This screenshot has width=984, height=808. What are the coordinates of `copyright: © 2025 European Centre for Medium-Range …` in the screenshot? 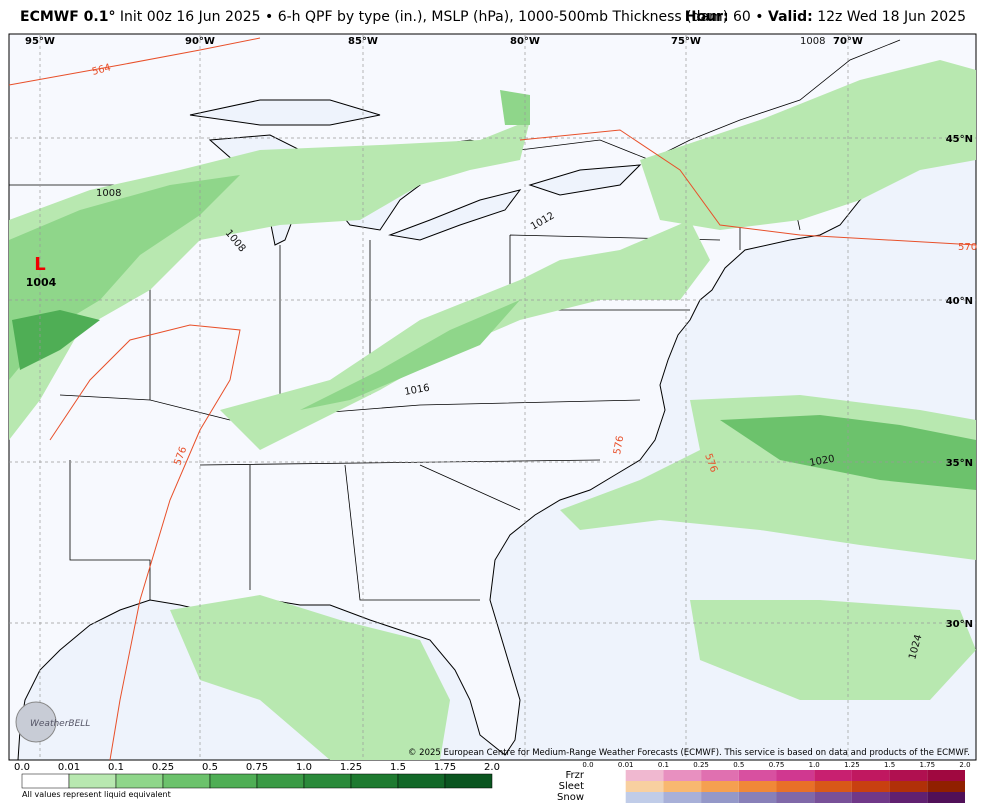 It's located at (689, 753).